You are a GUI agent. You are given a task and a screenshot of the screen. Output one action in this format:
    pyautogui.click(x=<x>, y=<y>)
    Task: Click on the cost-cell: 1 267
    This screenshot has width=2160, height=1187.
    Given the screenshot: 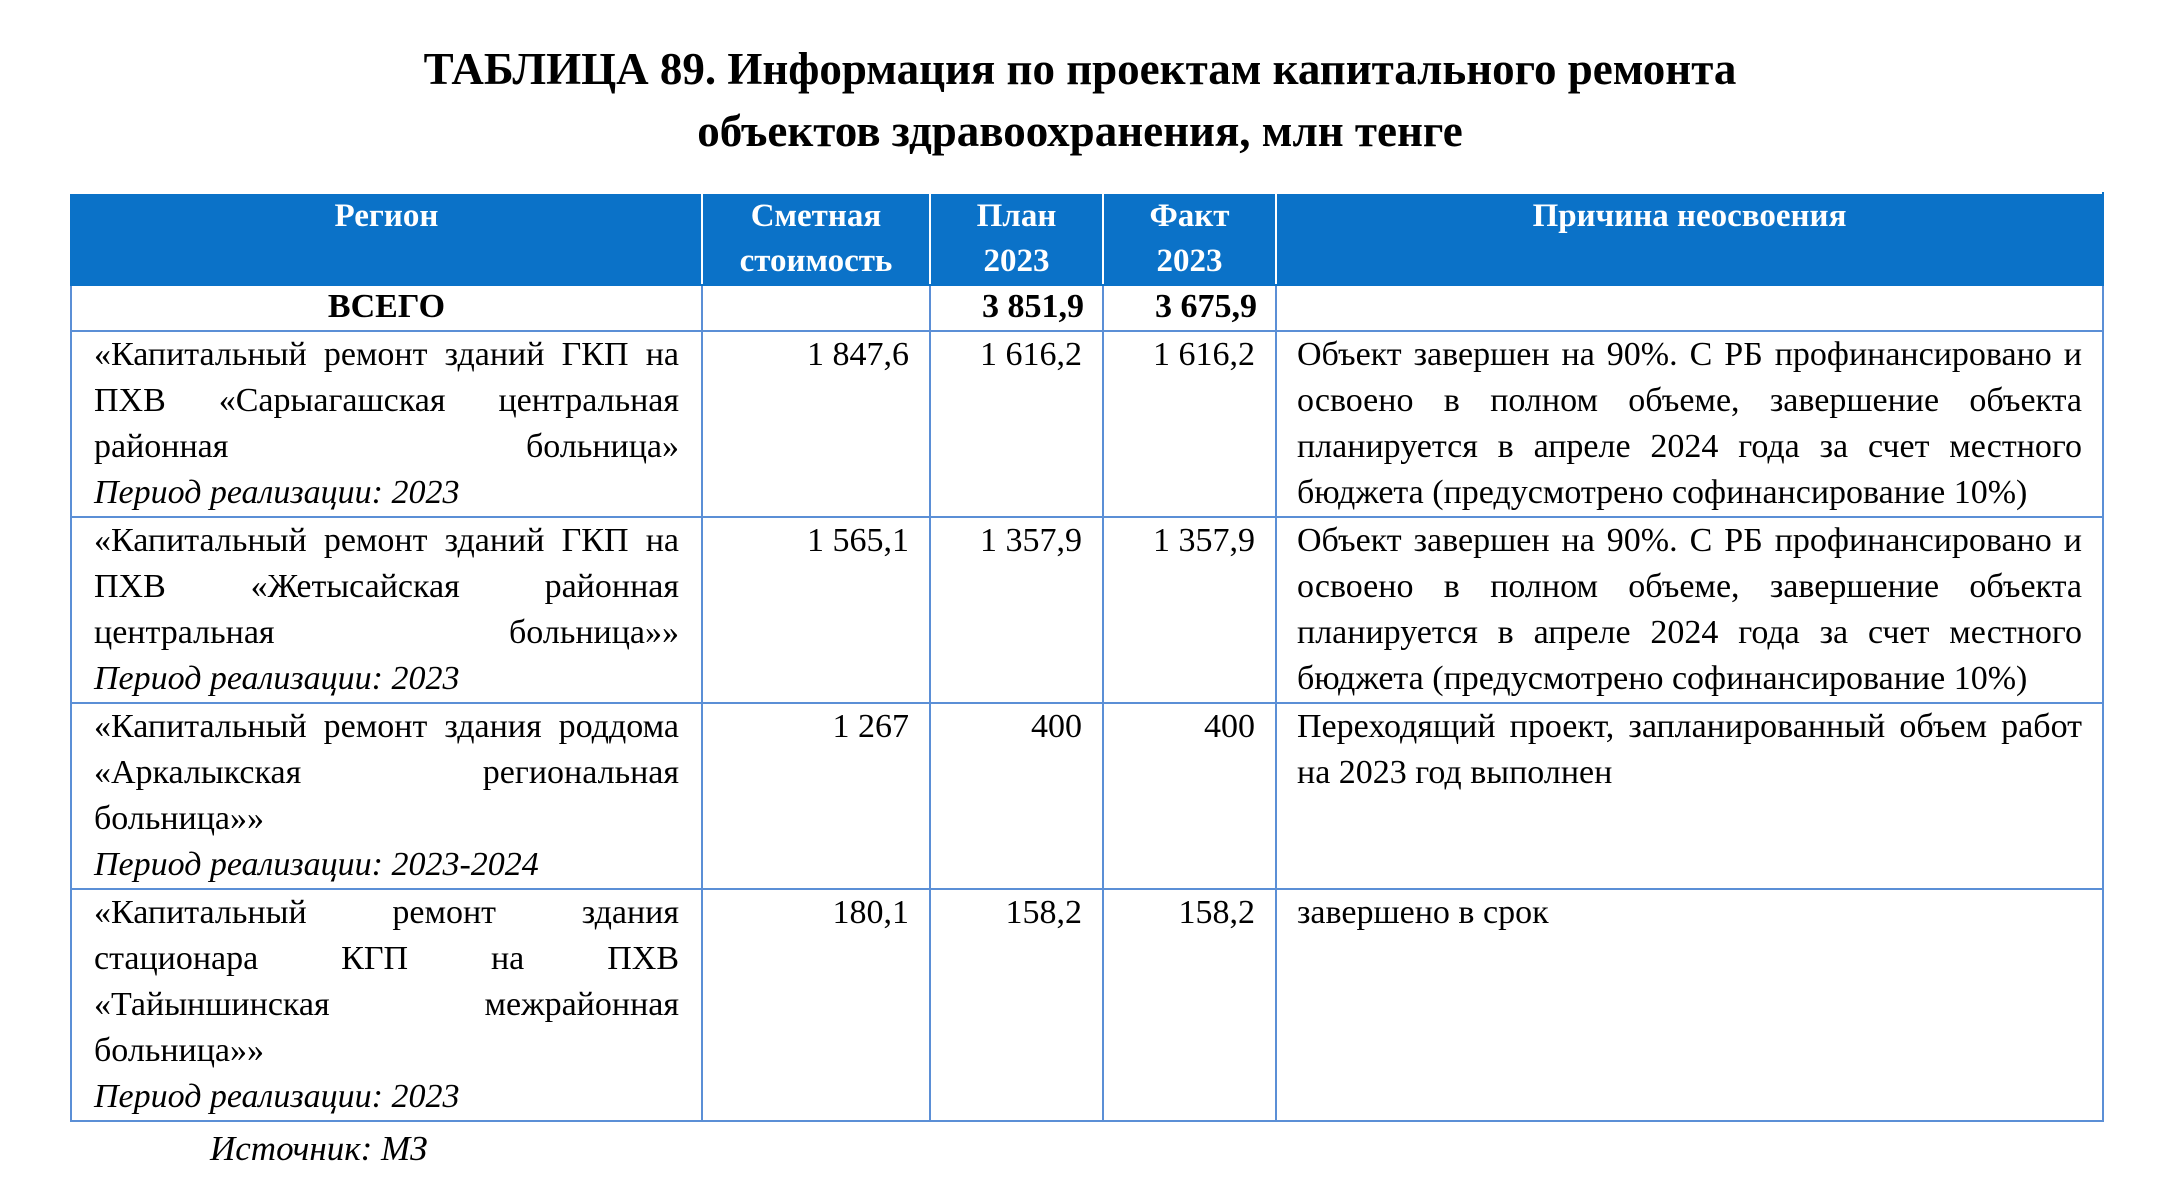 What is the action you would take?
    pyautogui.click(x=816, y=796)
    